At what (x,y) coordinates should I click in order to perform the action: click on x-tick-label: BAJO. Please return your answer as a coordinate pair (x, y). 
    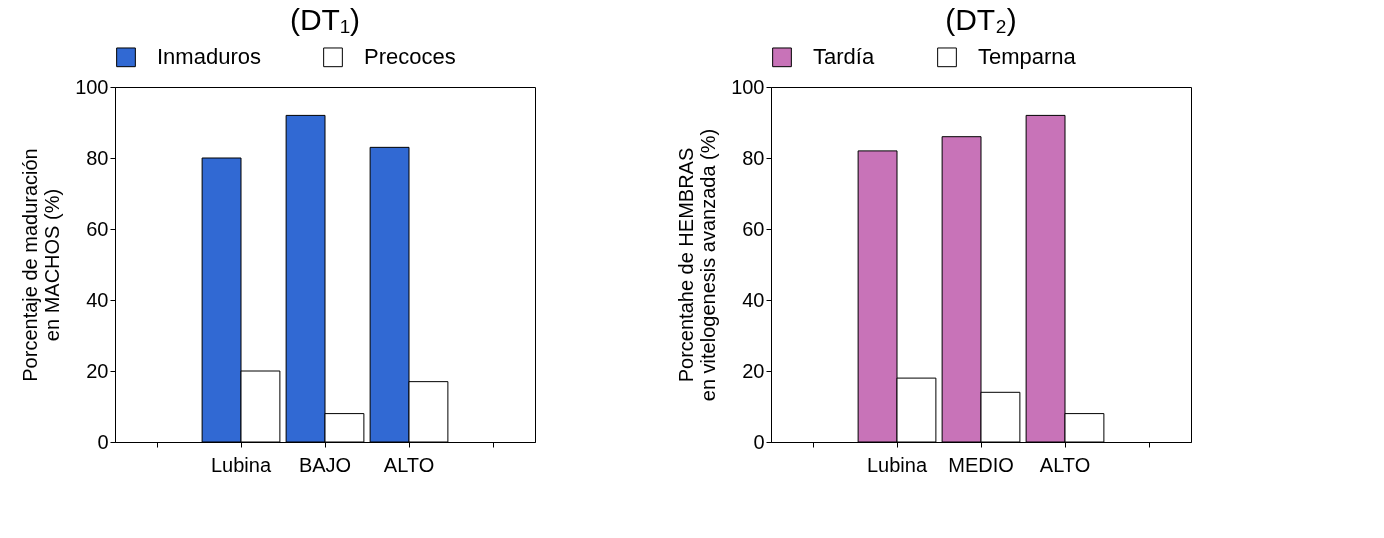
    Looking at the image, I should click on (325, 464).